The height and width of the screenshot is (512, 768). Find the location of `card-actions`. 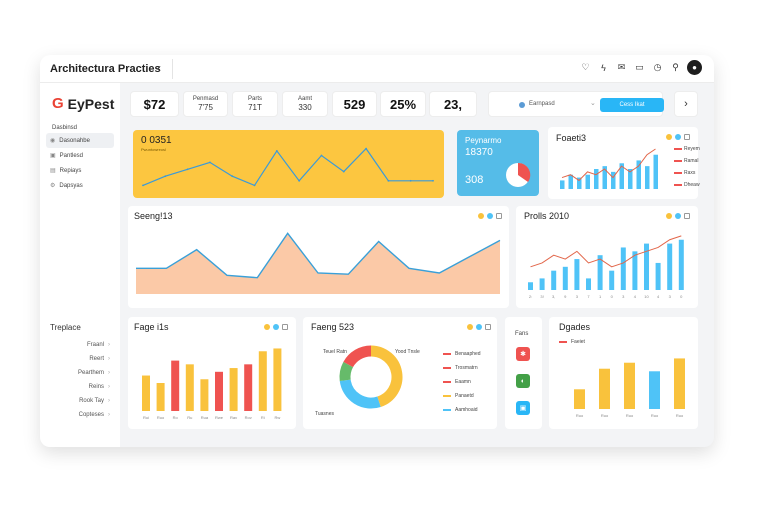

card-actions is located at coordinates (276, 327).